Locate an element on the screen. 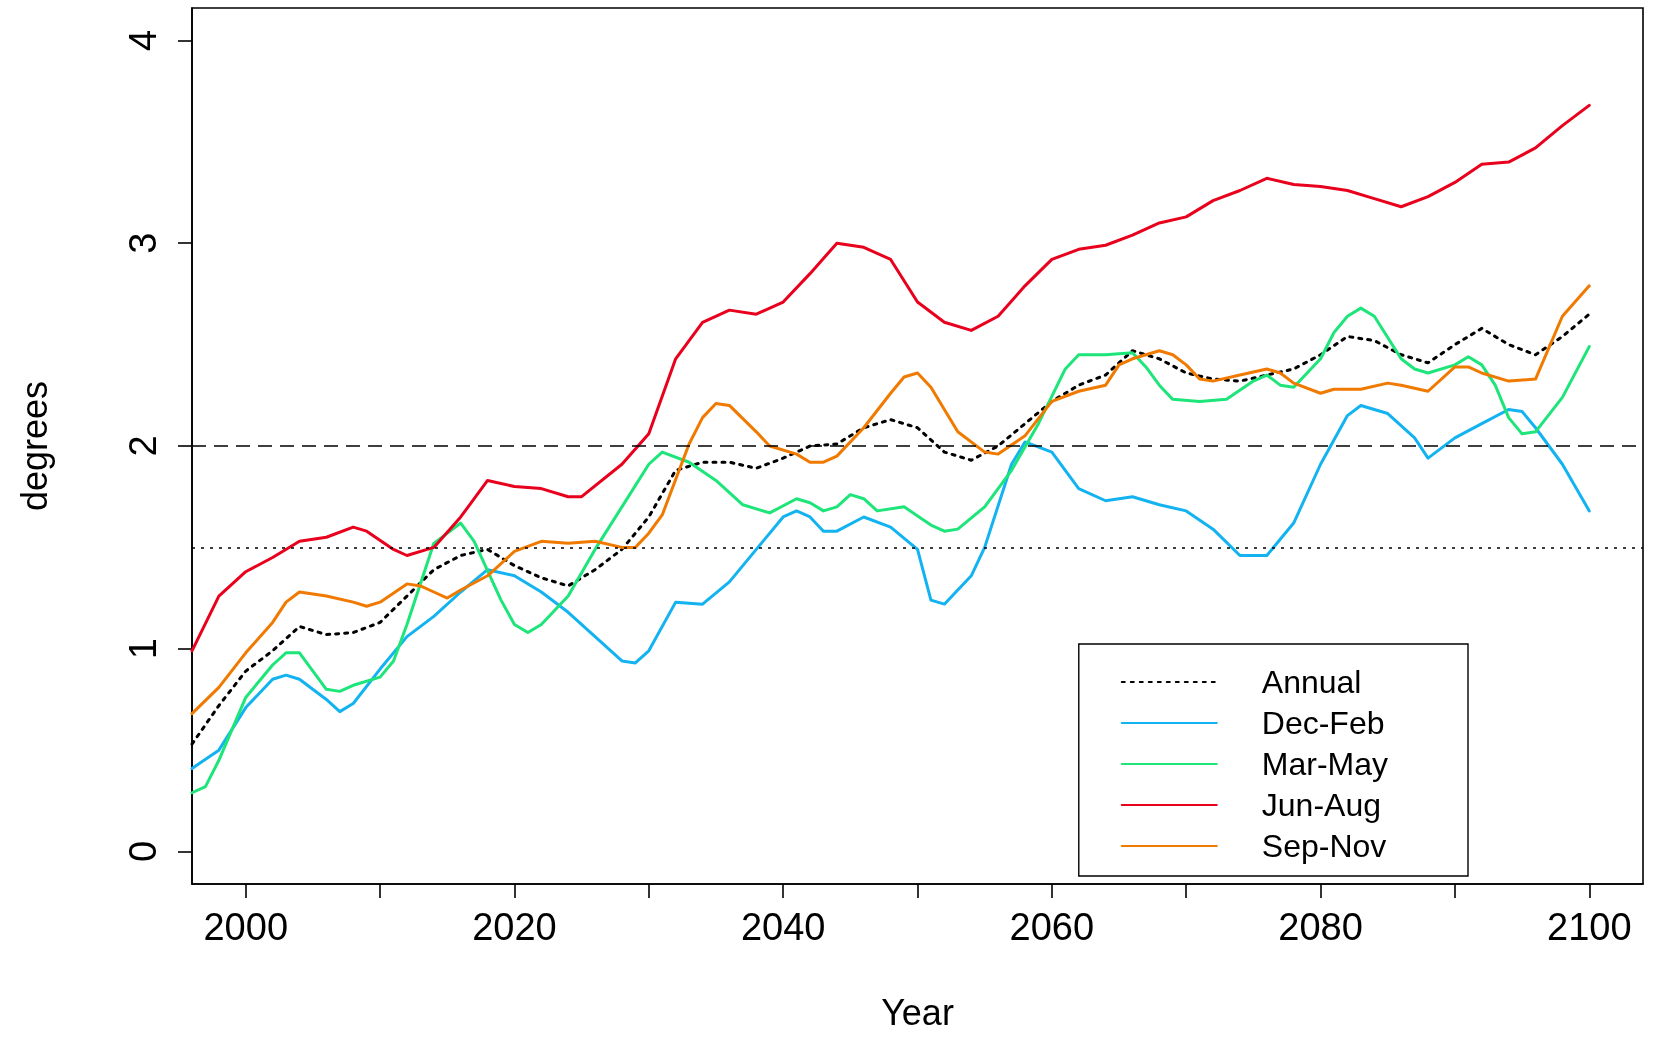  legend-label: Sep-Nov is located at coordinates (1324, 846).